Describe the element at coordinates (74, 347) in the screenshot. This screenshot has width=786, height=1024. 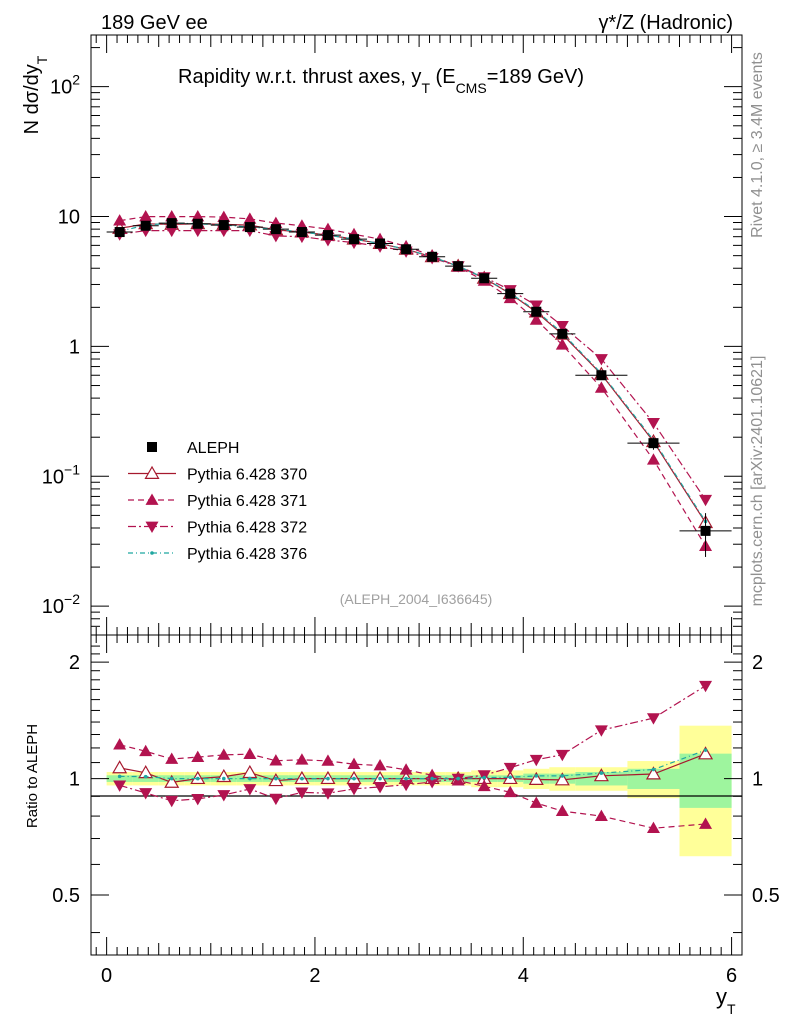
I see `y-tick-label: 1` at that location.